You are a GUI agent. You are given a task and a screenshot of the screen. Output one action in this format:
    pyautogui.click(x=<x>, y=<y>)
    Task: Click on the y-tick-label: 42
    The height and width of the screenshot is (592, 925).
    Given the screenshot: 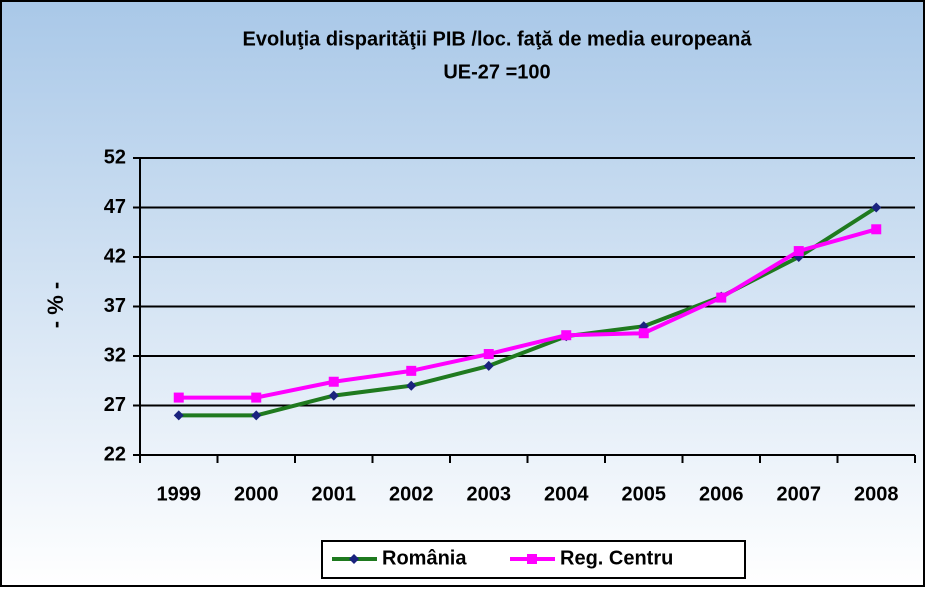 What is the action you would take?
    pyautogui.click(x=115, y=256)
    